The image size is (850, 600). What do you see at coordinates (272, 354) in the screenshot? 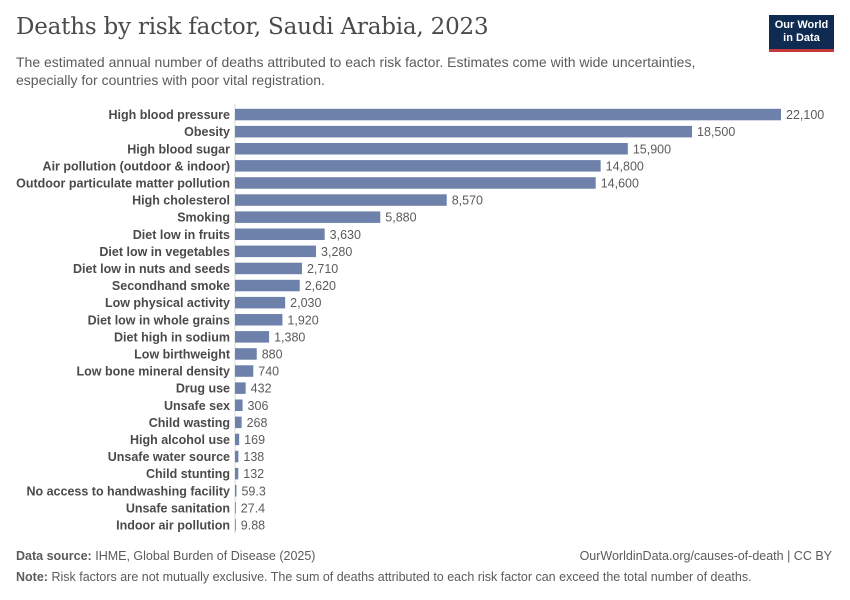
I see `value-label: 880` at bounding box center [272, 354].